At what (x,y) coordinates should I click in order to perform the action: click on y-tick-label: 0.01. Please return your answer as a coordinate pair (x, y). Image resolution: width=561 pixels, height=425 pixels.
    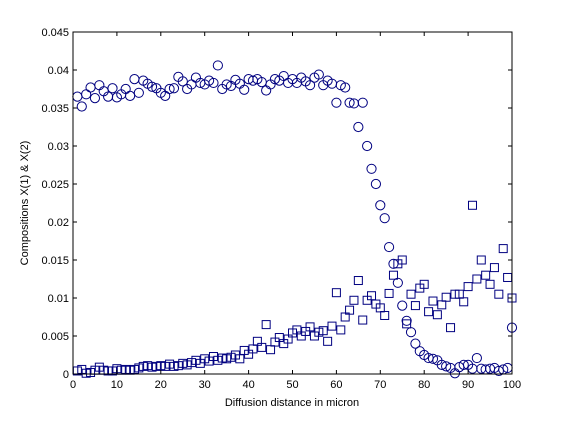
    Looking at the image, I should click on (58, 299).